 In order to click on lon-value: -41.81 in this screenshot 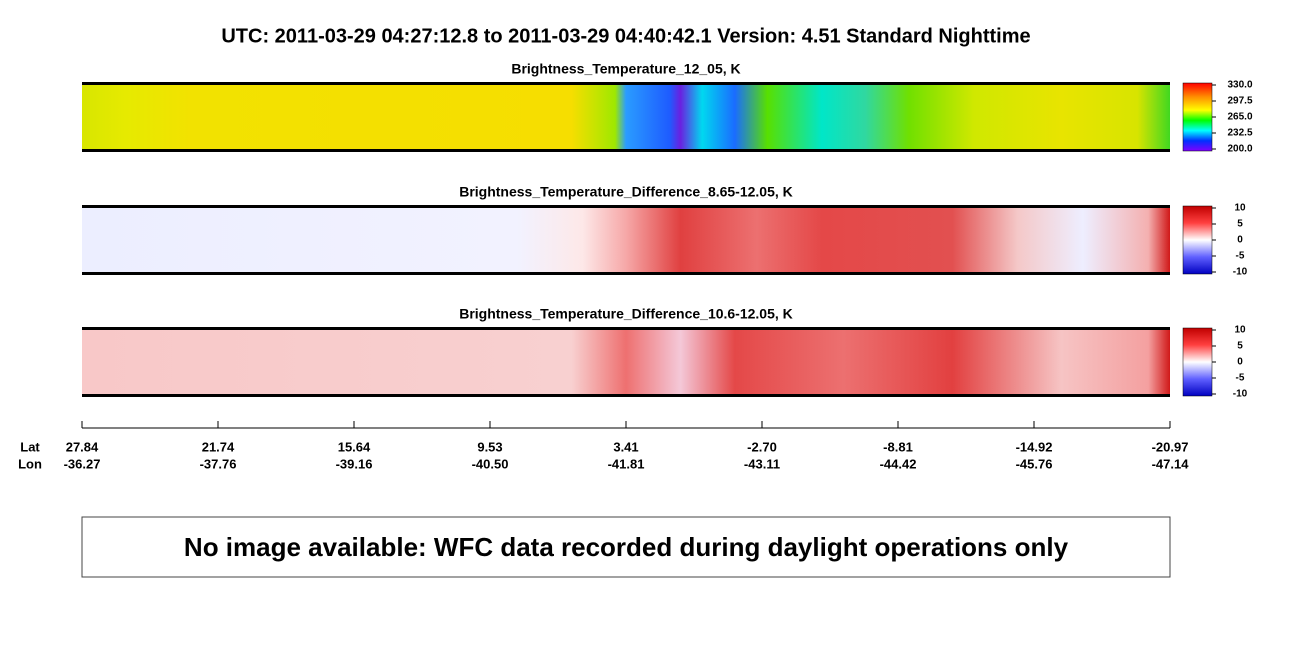, I will do `click(626, 463)`.